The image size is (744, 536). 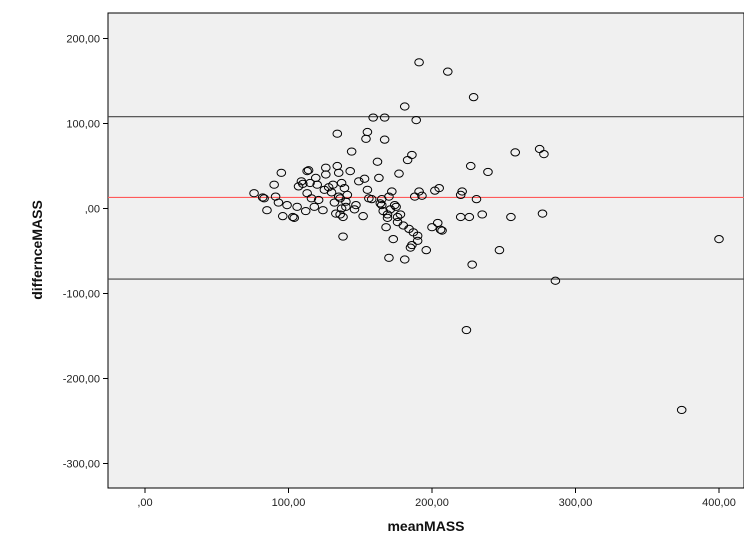 What do you see at coordinates (81, 295) in the screenshot?
I see `y-tick-label-3: -100,00` at bounding box center [81, 295].